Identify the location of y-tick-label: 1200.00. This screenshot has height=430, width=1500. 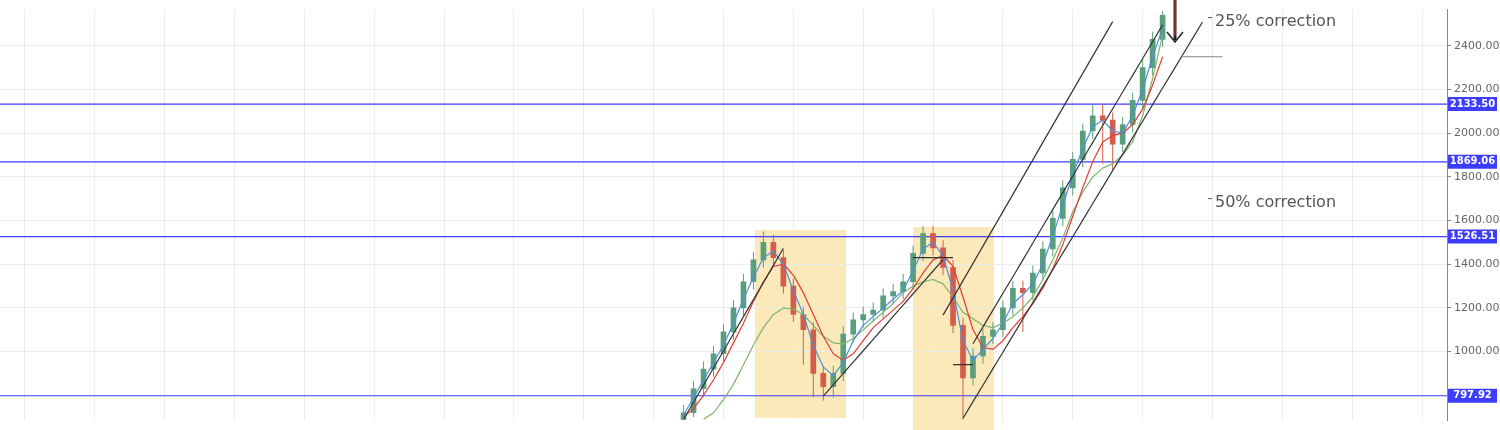
(1477, 307).